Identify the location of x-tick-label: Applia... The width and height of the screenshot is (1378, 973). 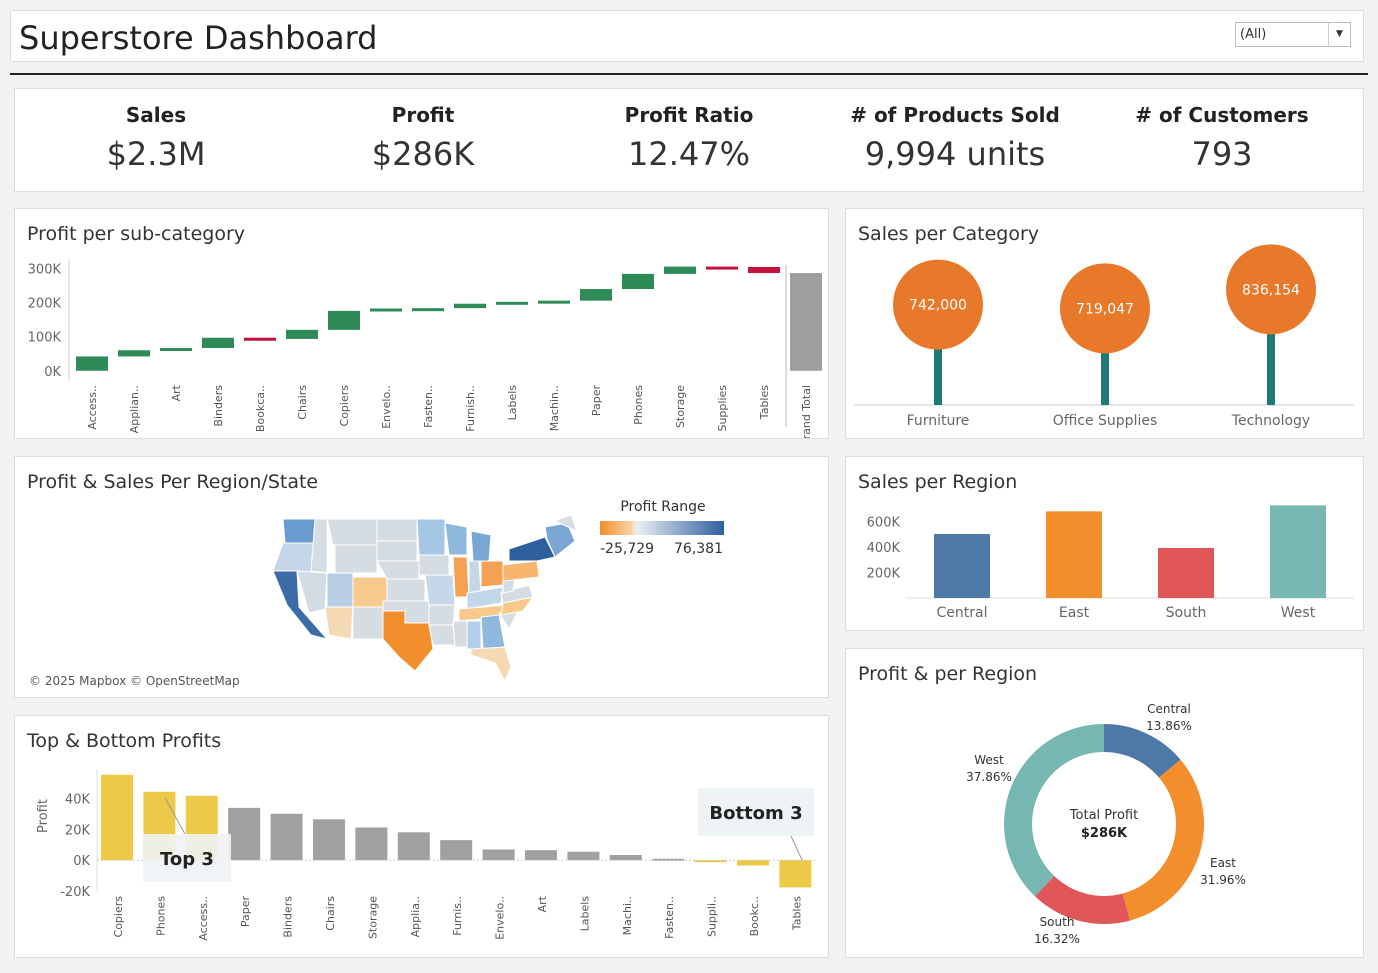
(415, 916).